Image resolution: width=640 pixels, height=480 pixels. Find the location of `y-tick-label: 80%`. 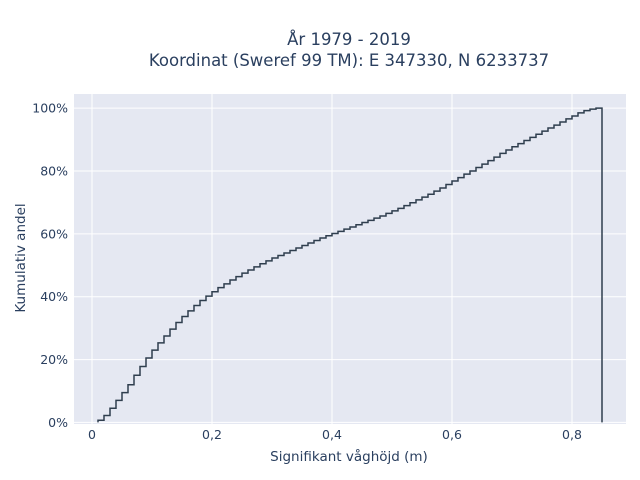

y-tick-label: 80% is located at coordinates (54, 171).